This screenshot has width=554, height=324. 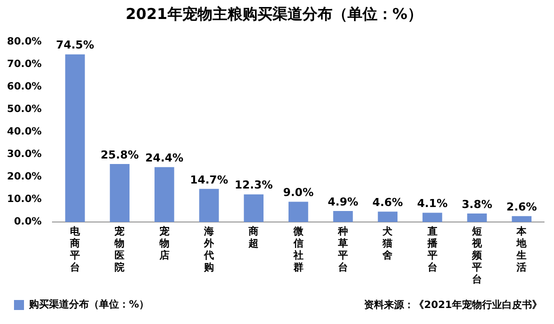 I want to click on data-label: 74.5%, so click(x=75, y=45).